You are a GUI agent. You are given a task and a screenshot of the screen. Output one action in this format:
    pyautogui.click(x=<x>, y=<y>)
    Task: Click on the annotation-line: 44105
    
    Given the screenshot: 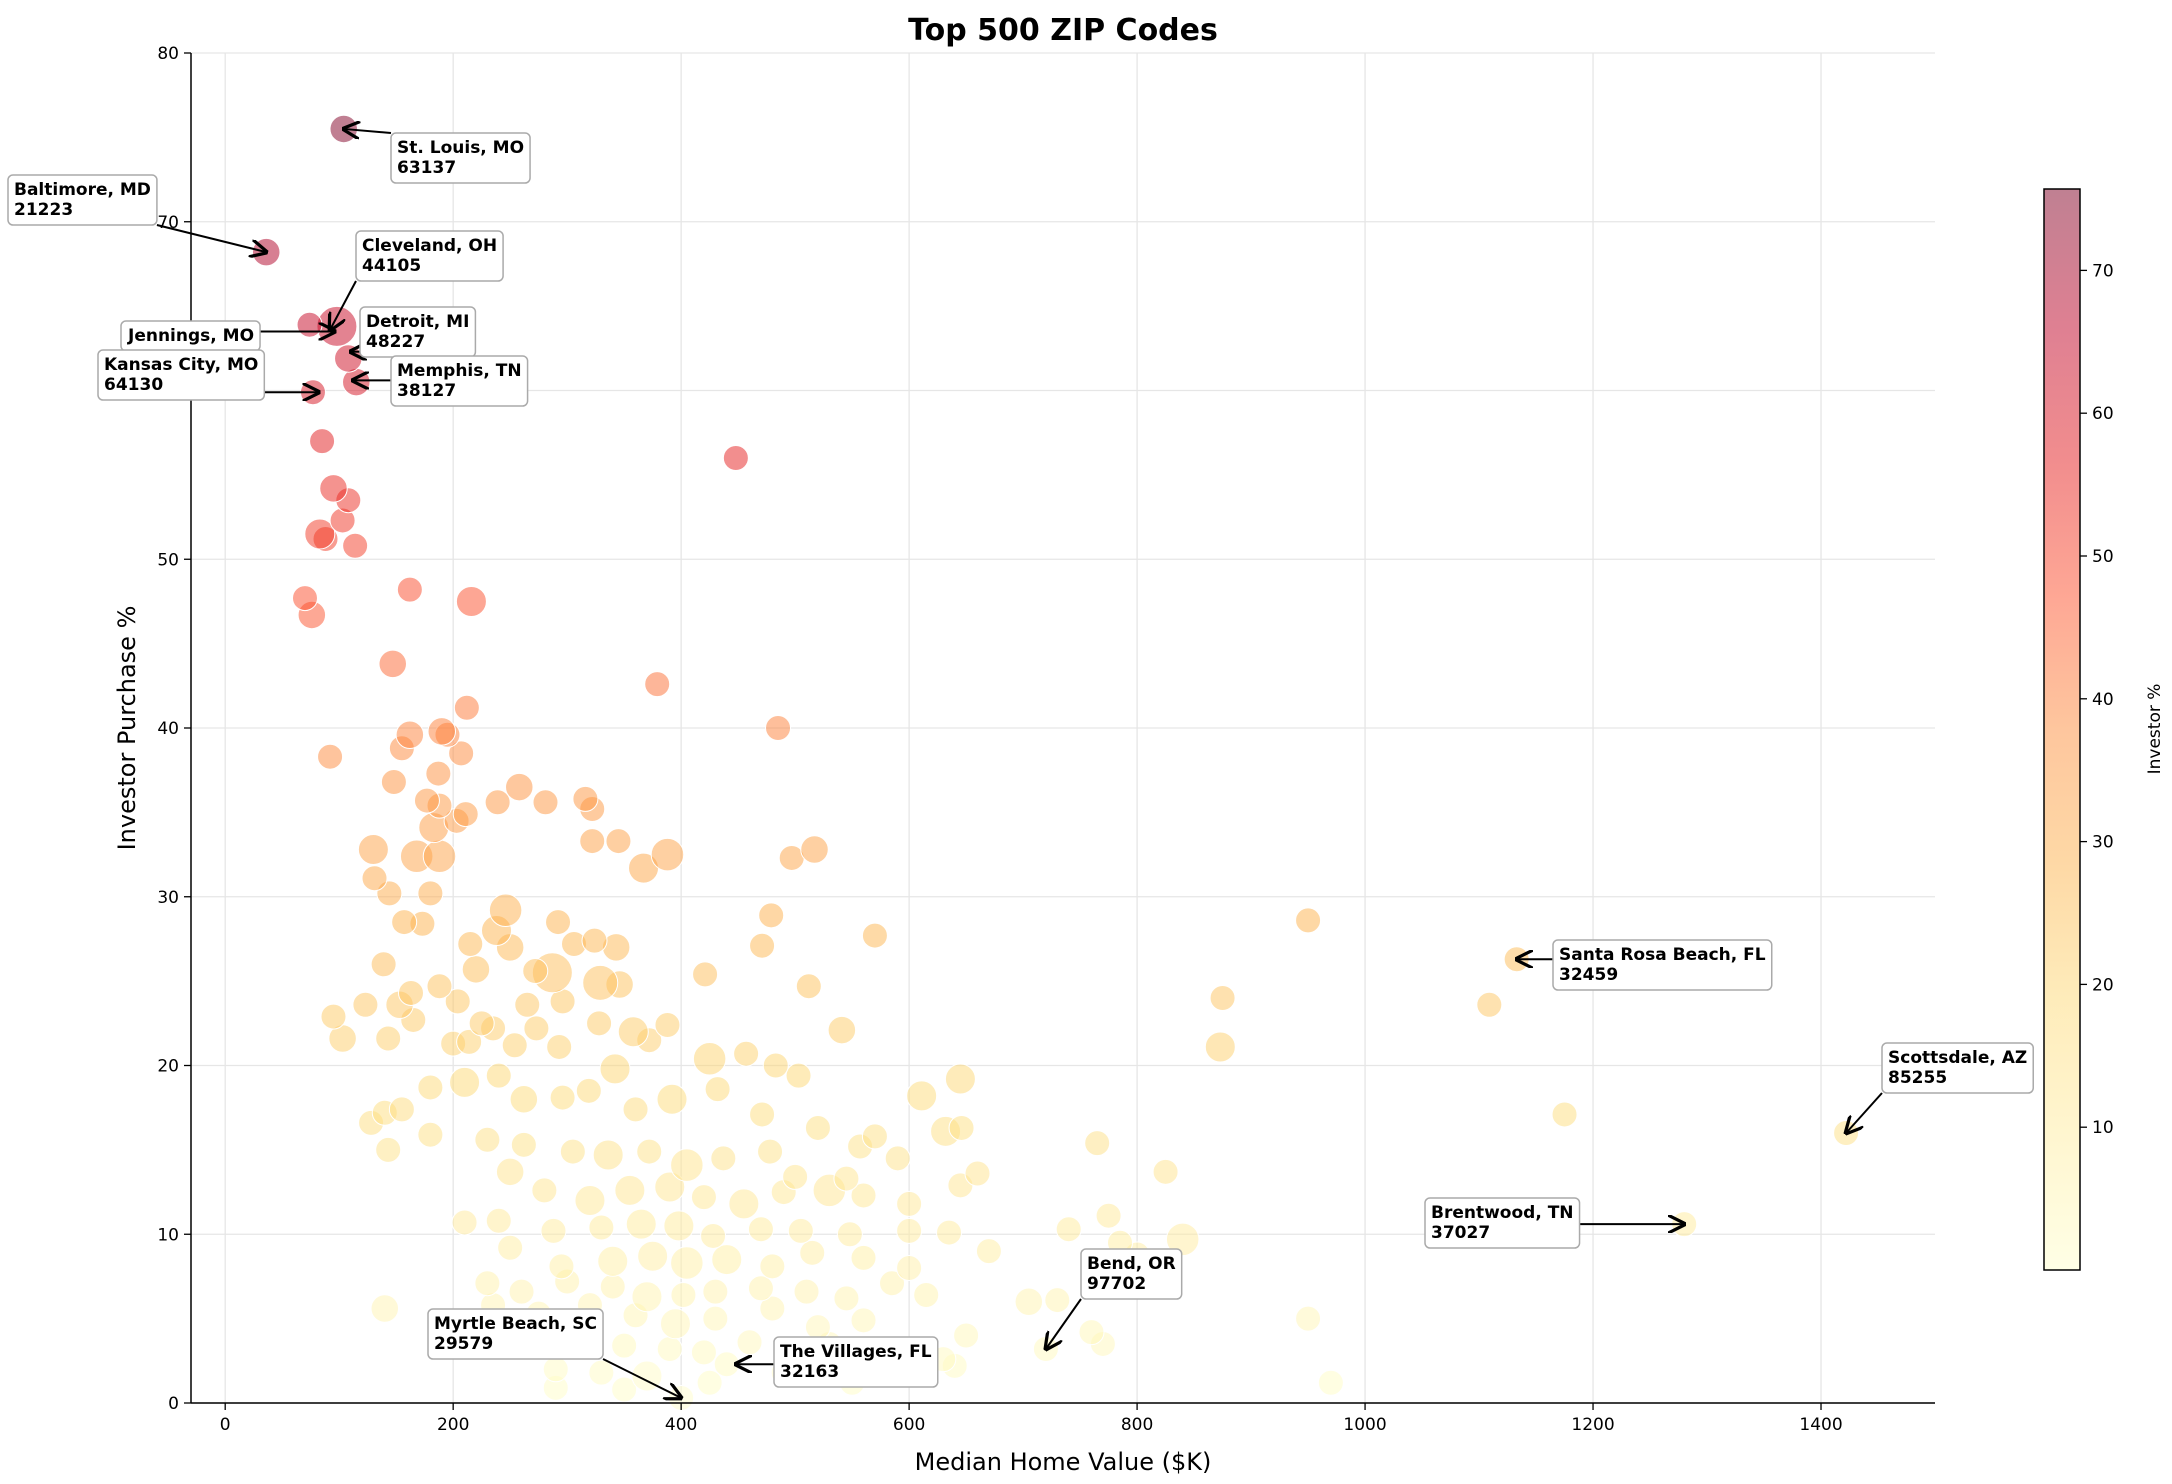 What is the action you would take?
    pyautogui.click(x=391, y=266)
    